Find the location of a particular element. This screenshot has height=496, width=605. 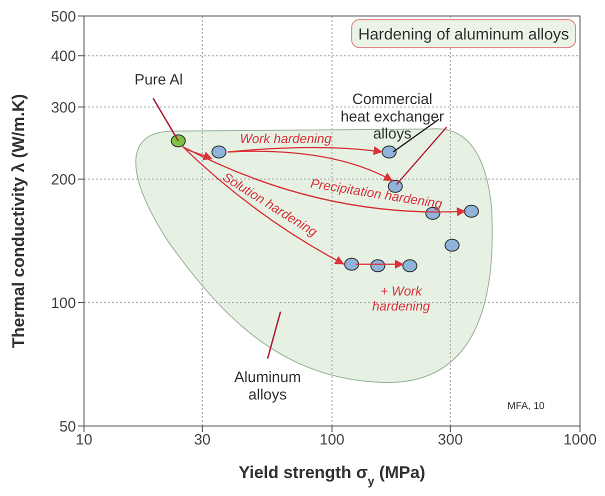

y-tick-label: 400 is located at coordinates (63, 57).